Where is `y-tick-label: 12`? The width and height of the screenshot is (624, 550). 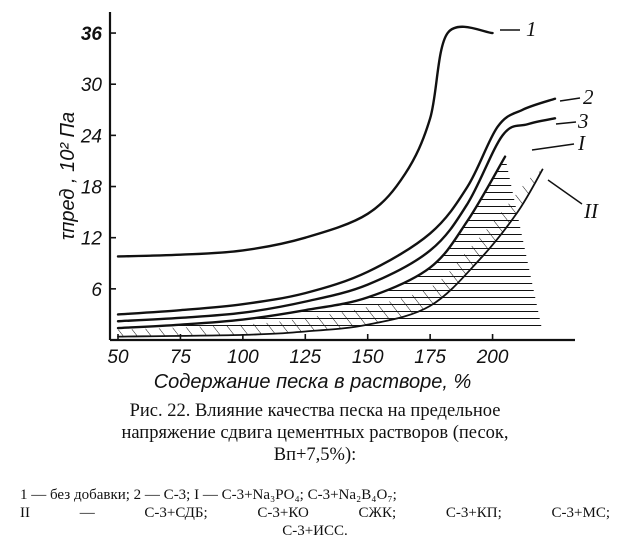 y-tick-label: 12 is located at coordinates (92, 239).